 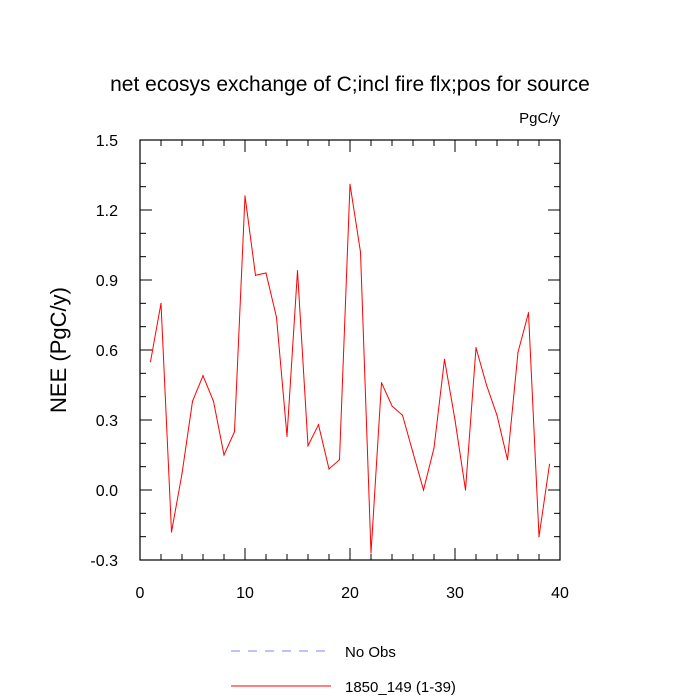 What do you see at coordinates (560, 593) in the screenshot?
I see `x-tick-label: 40` at bounding box center [560, 593].